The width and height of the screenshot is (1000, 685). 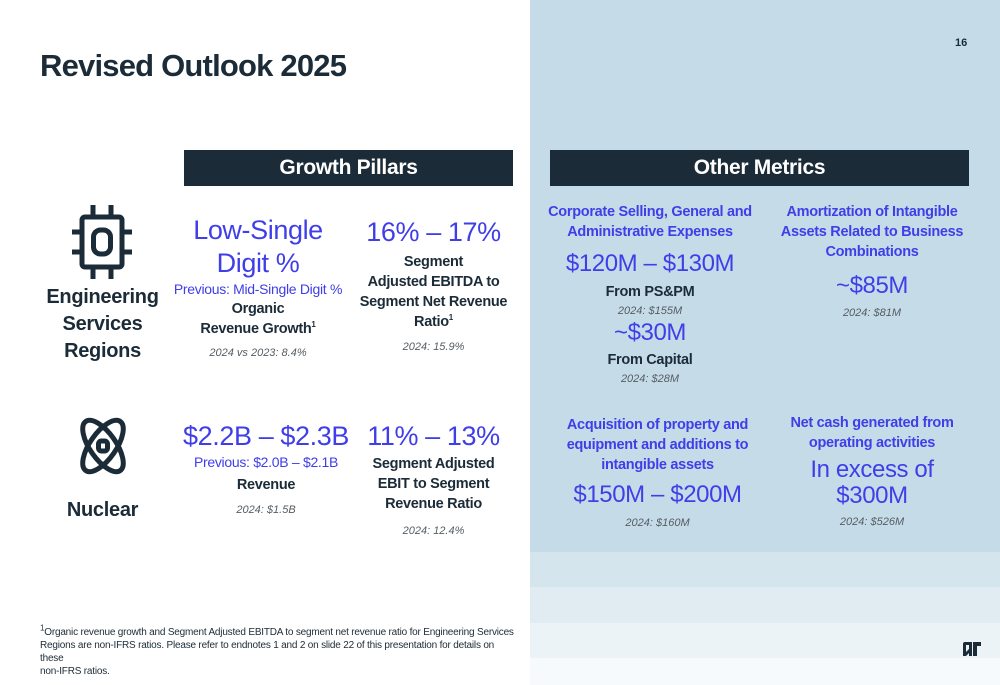 What do you see at coordinates (872, 252) in the screenshot?
I see `metric-title-line: Combinations` at bounding box center [872, 252].